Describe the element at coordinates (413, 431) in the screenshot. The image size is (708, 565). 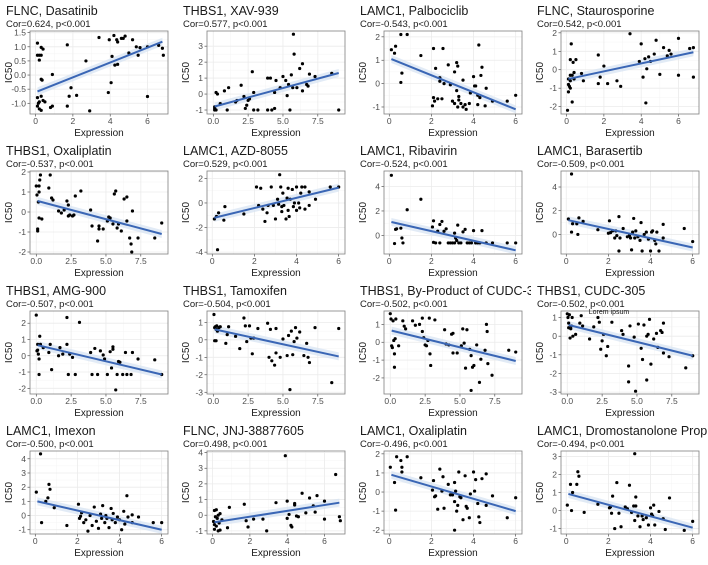
I see `plot-title: LAMC1, Oxaliplatin` at that location.